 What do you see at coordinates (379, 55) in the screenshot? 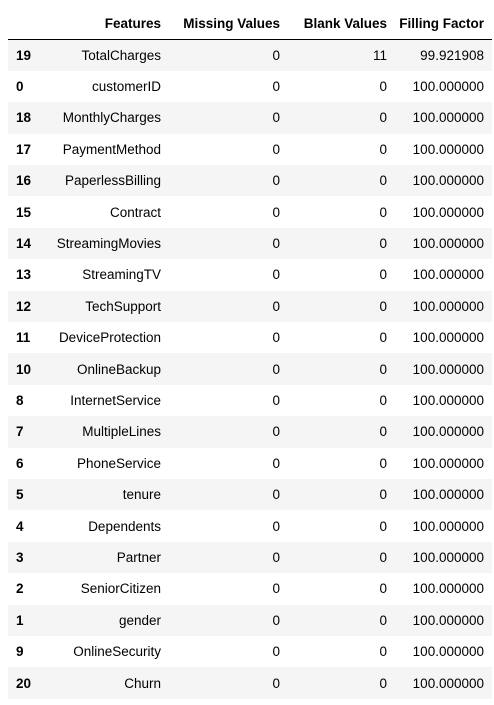
I see `blank-values-cell: 11` at bounding box center [379, 55].